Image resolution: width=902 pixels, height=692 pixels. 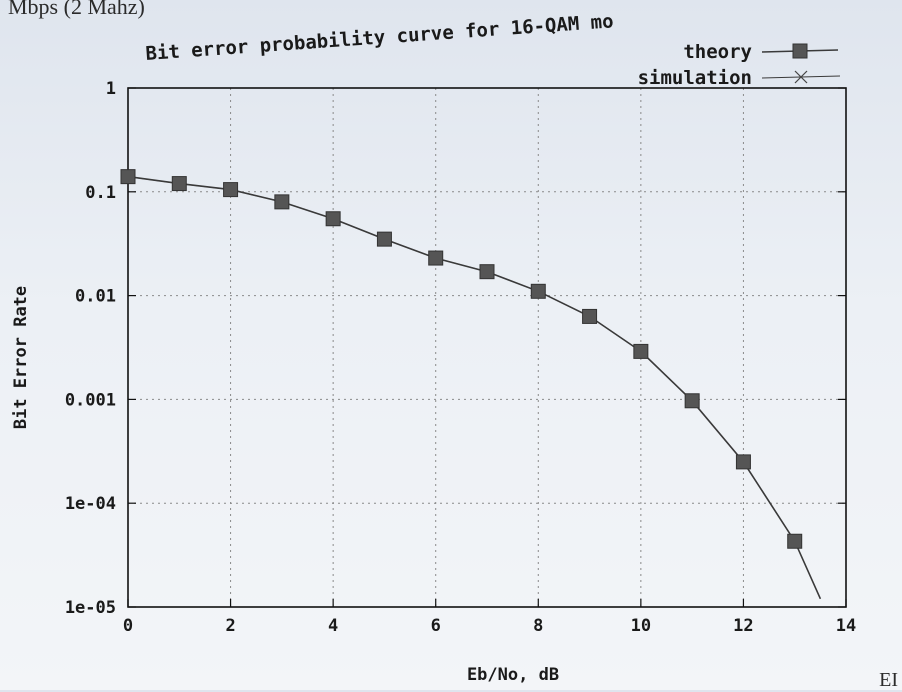 I want to click on y-tick-label: 1e-04, so click(x=90, y=504).